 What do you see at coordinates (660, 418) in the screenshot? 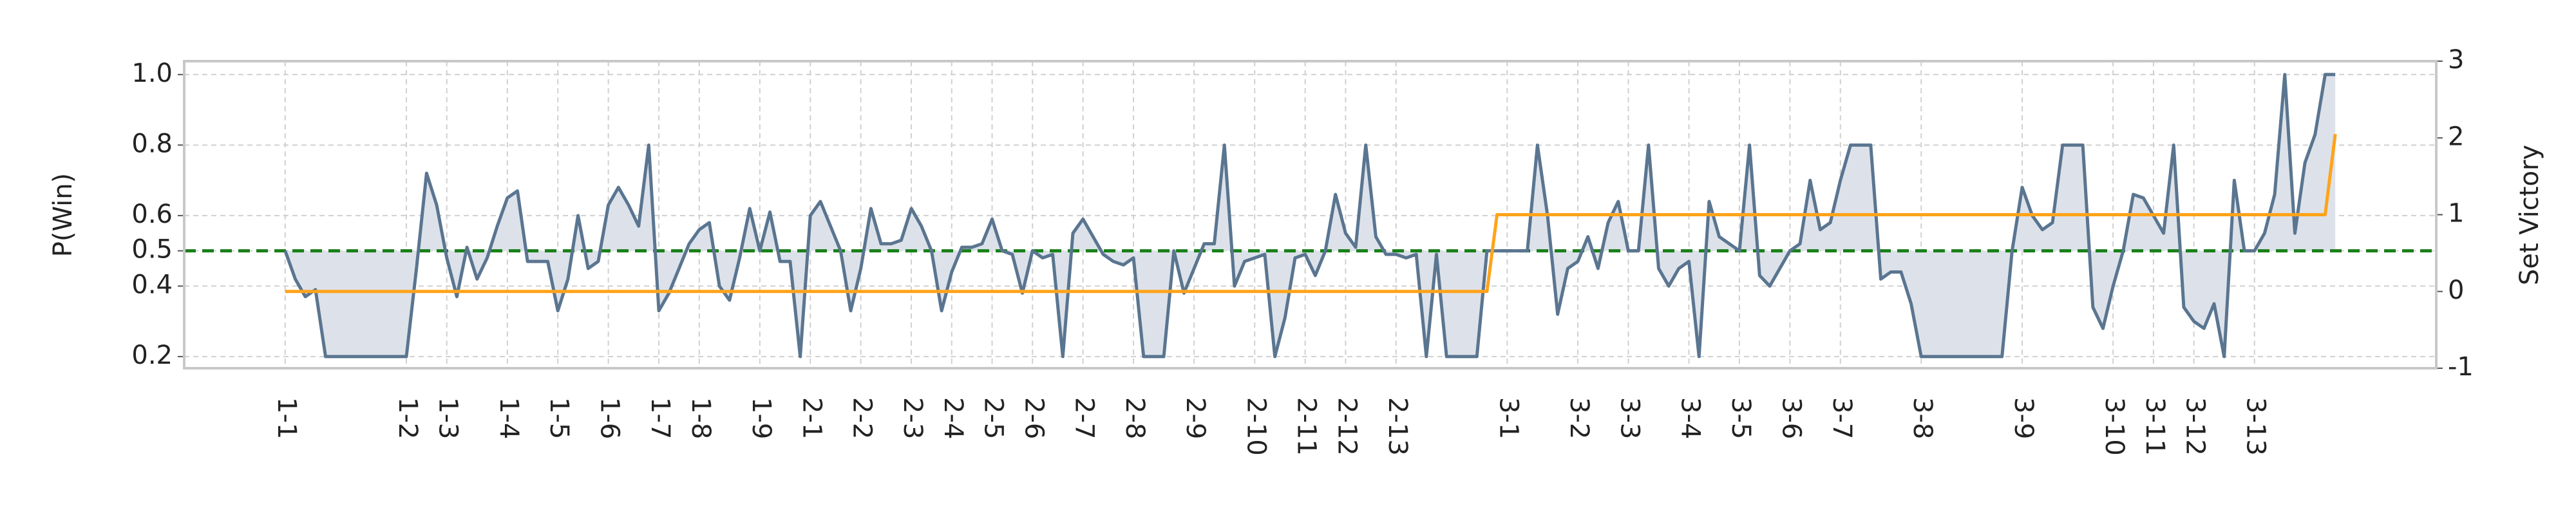
I see `x-tick-label: 1-7` at bounding box center [660, 418].